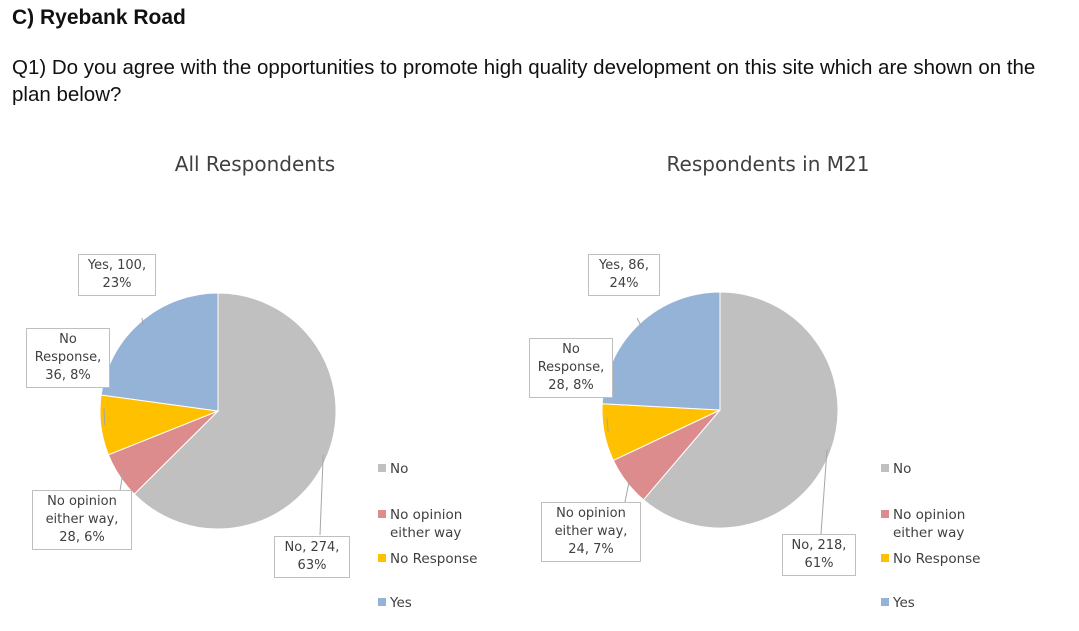 Image resolution: width=1079 pixels, height=631 pixels. Describe the element at coordinates (82, 520) in the screenshot. I see `callout-no-opinion: No opinion either way, 28, 6%` at that location.